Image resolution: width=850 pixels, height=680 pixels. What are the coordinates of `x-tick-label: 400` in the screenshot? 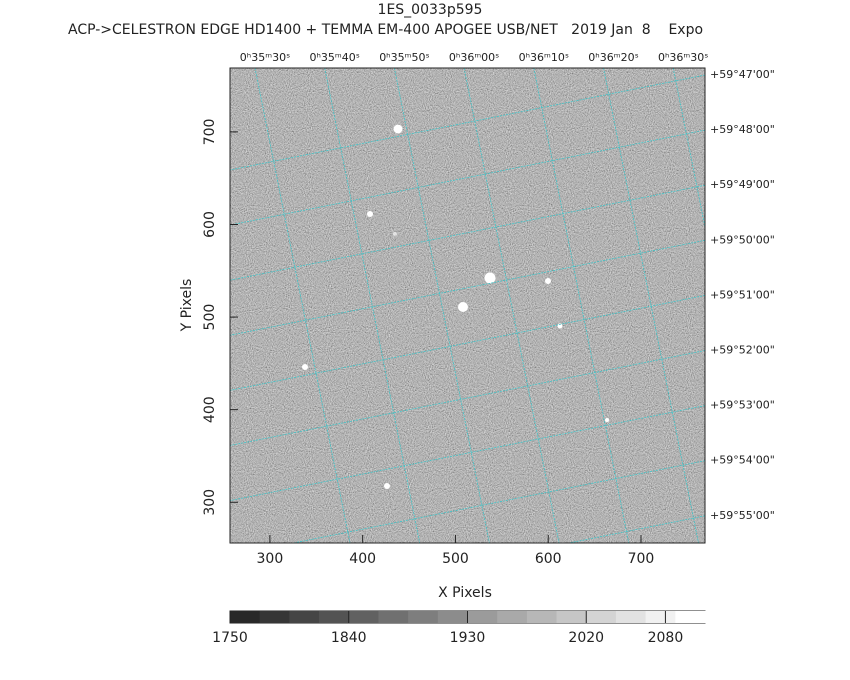 It's located at (362, 559).